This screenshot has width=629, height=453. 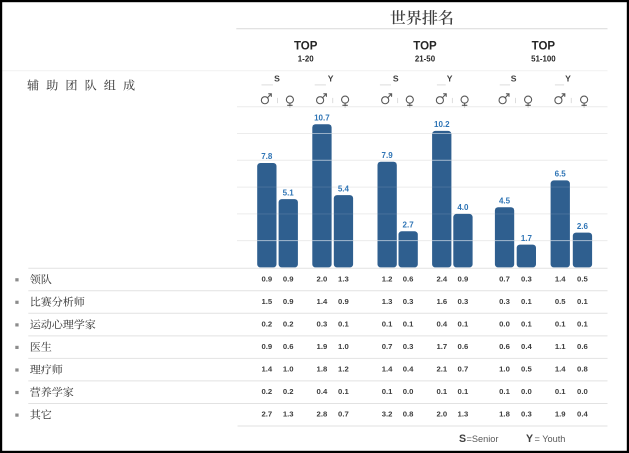 What do you see at coordinates (306, 58) in the screenshot?
I see `svg-text: 1-20` at bounding box center [306, 58].